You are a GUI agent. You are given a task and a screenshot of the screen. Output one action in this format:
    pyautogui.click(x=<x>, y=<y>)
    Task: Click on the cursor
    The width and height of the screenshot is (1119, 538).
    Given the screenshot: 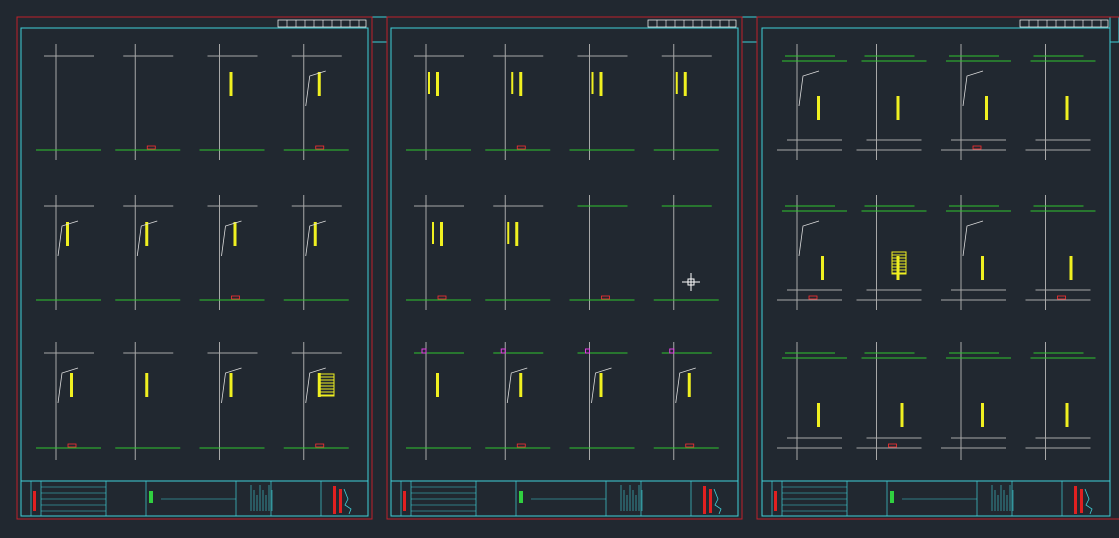 What is the action you would take?
    pyautogui.click(x=691, y=282)
    